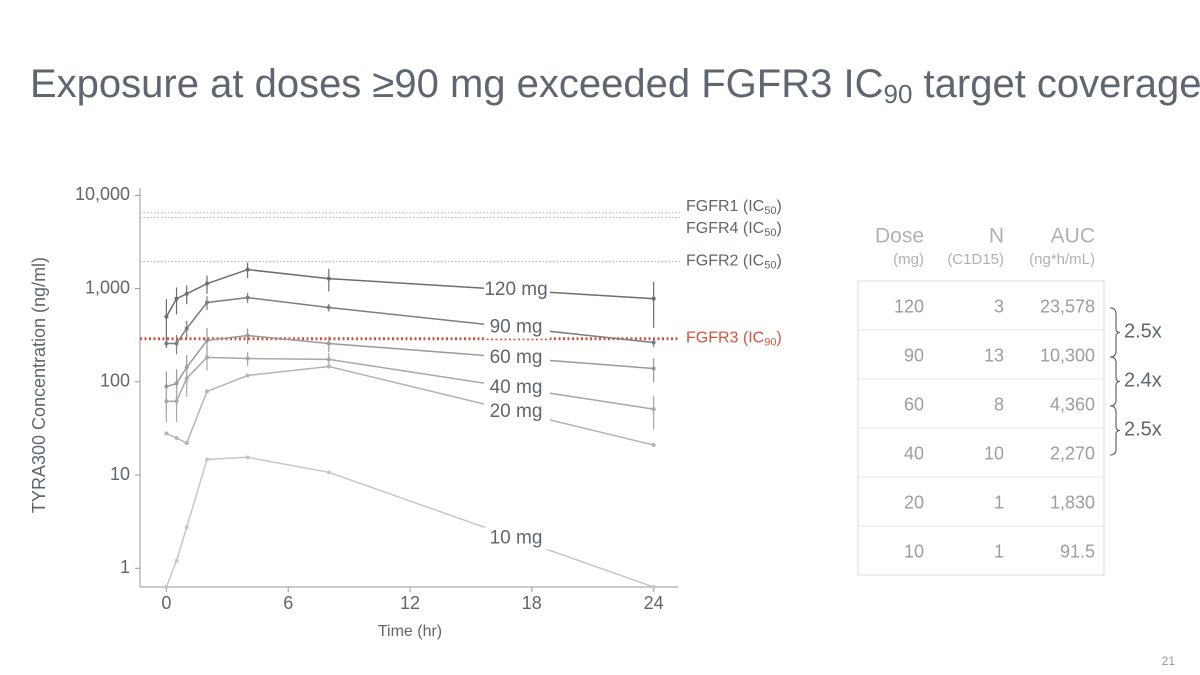 Image resolution: width=1200 pixels, height=675 pixels. Describe the element at coordinates (288, 603) in the screenshot. I see `x-tick-label: 6` at that location.